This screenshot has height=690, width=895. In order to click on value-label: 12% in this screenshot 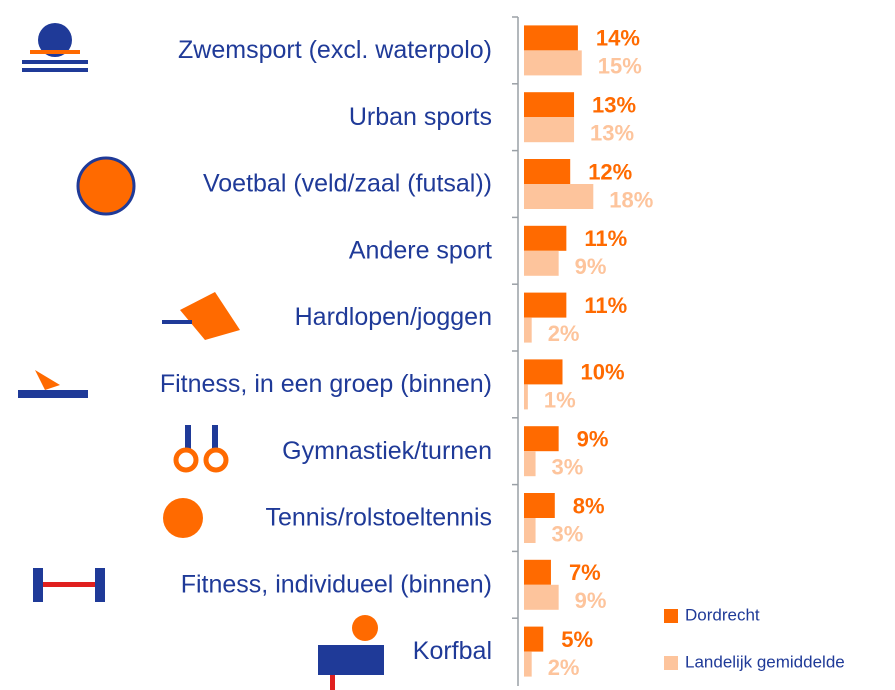, I will do `click(610, 171)`.